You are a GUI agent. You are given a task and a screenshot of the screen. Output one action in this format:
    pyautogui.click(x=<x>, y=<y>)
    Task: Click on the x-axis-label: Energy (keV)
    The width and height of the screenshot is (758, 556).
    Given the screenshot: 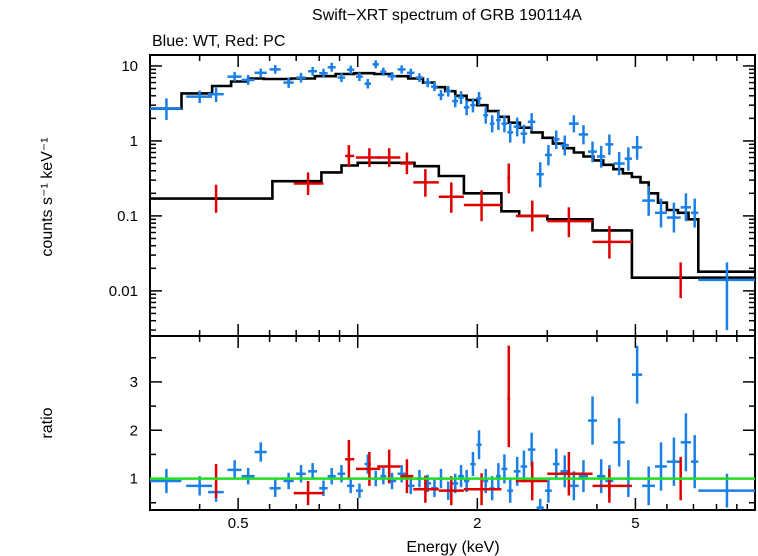 What is the action you would take?
    pyautogui.click(x=452, y=547)
    